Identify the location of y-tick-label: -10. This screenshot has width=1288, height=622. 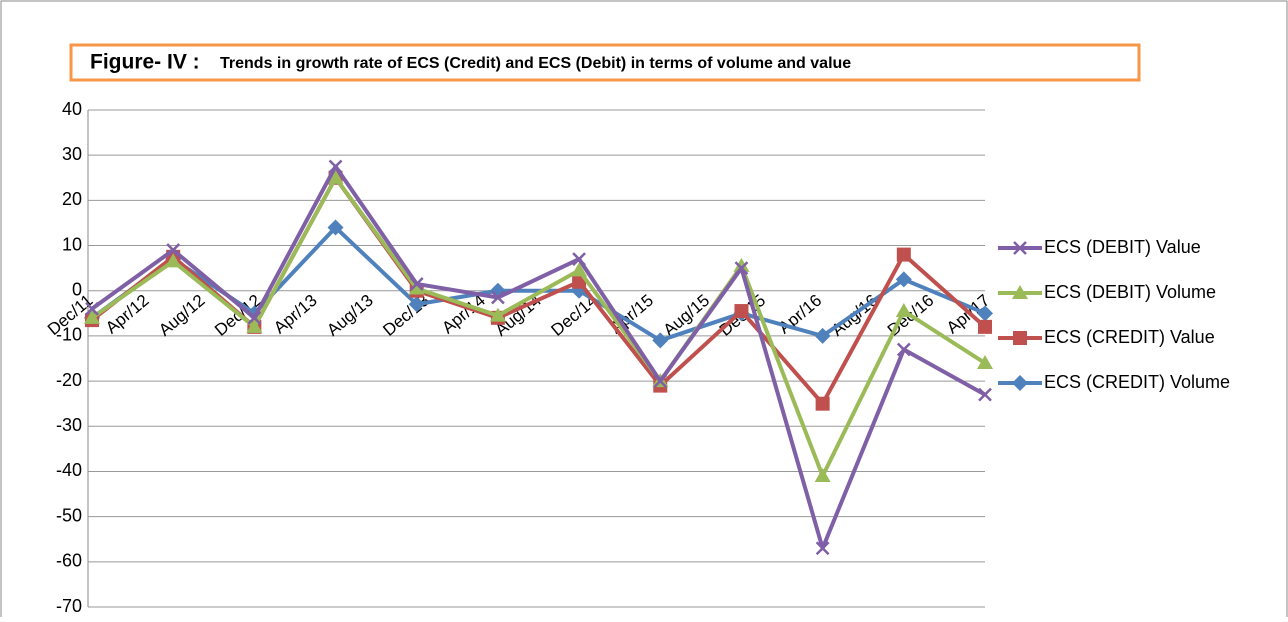
(69, 335).